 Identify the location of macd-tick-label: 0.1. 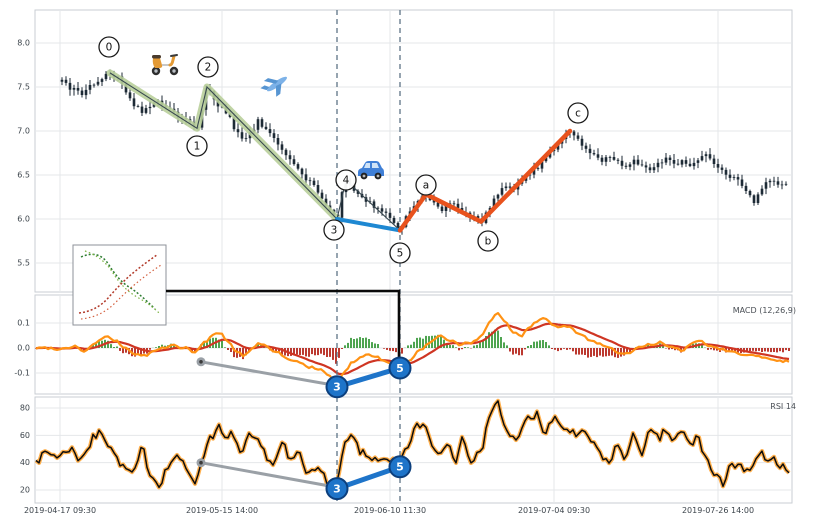
(23, 323).